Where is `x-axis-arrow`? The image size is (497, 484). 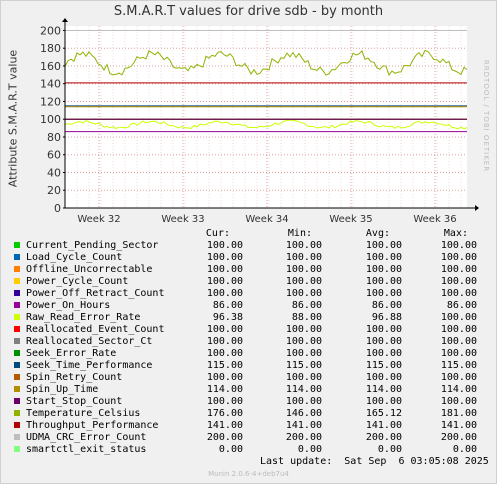
x-axis-arrow is located at coordinates (477, 208).